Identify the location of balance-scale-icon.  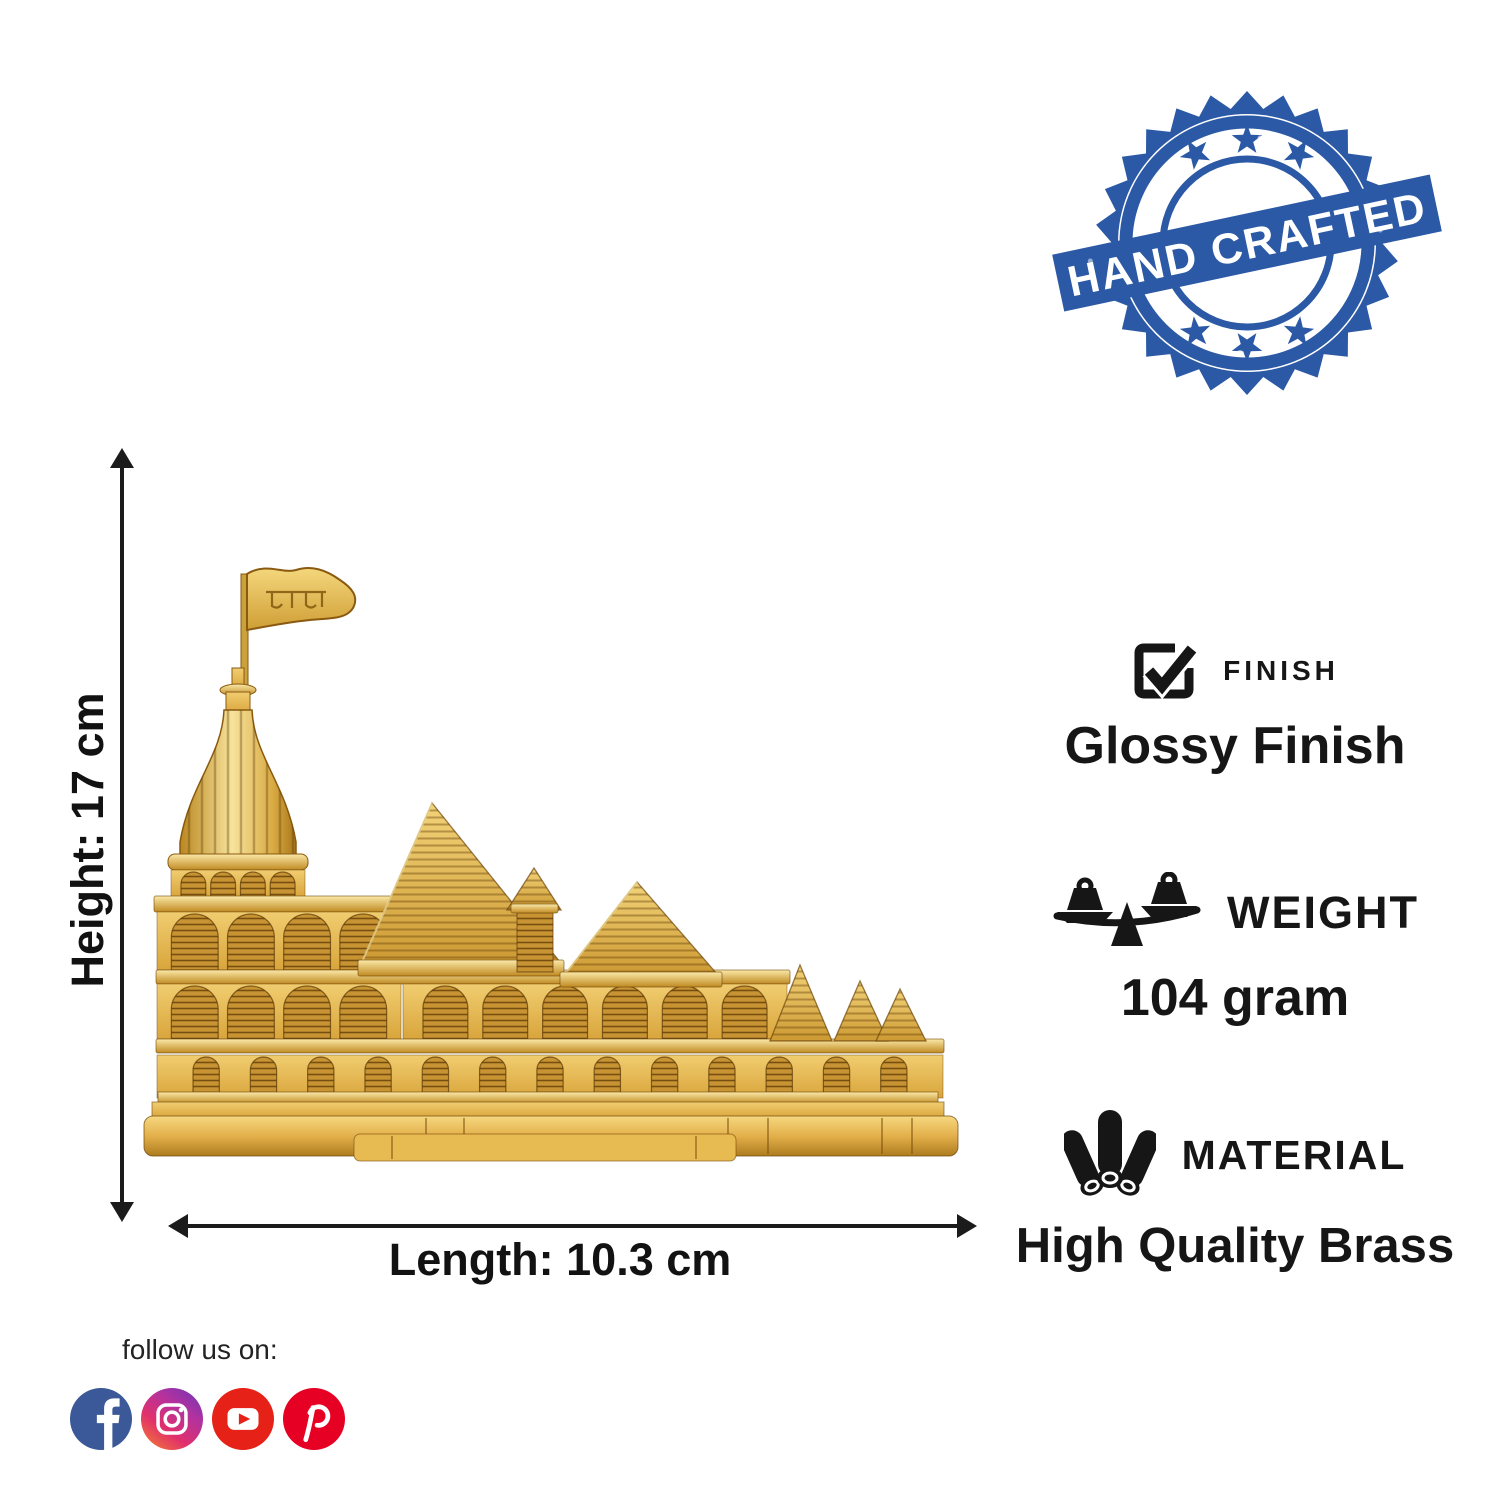
(1127, 909).